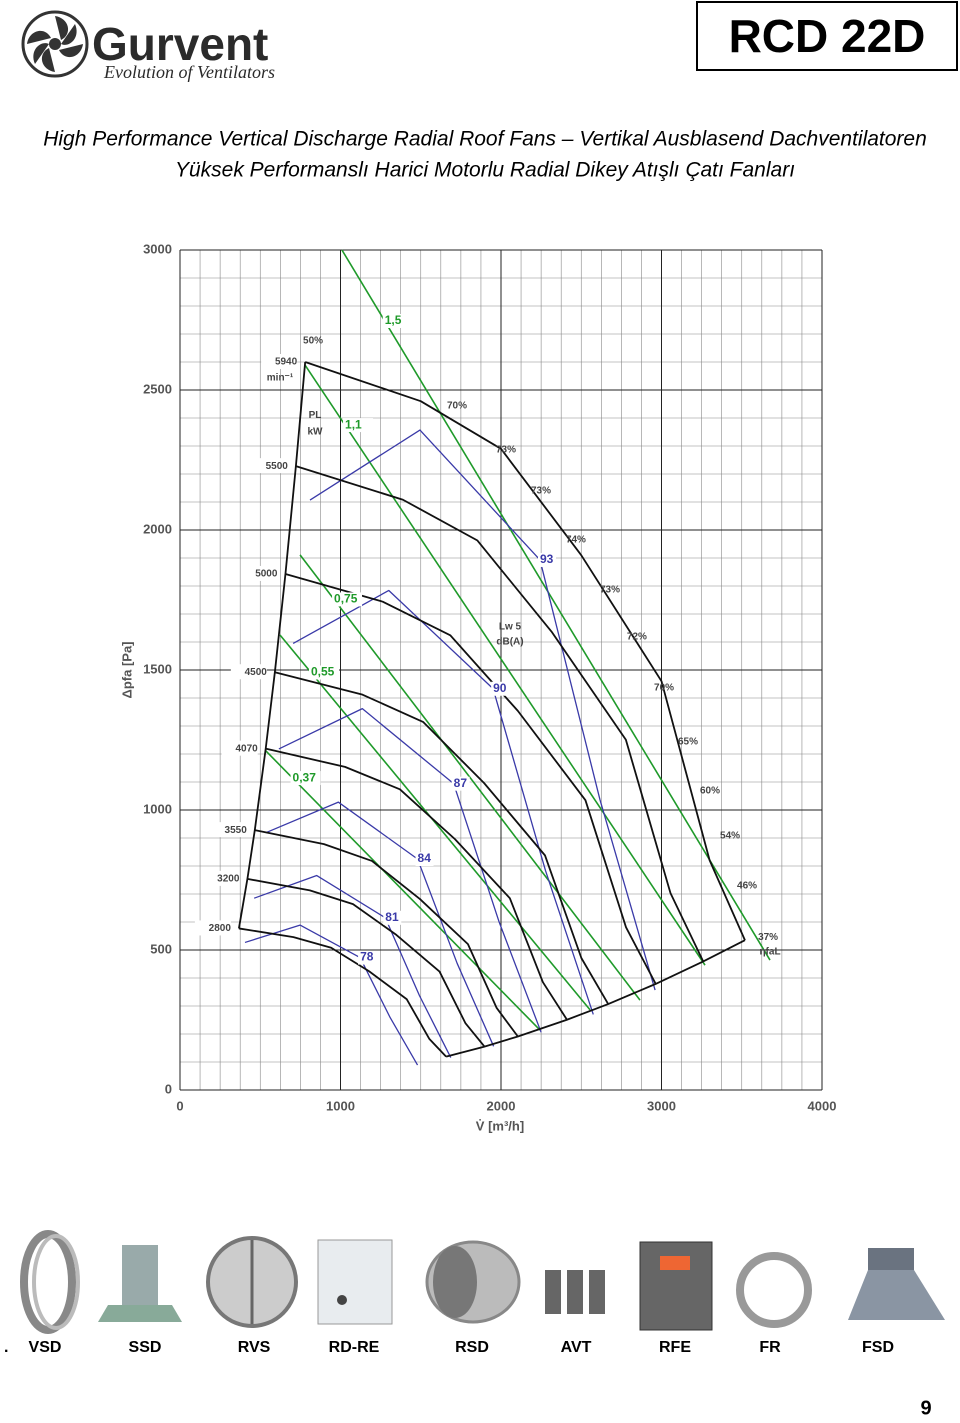  Describe the element at coordinates (277, 466) in the screenshot. I see `speed-label: 5500` at that location.